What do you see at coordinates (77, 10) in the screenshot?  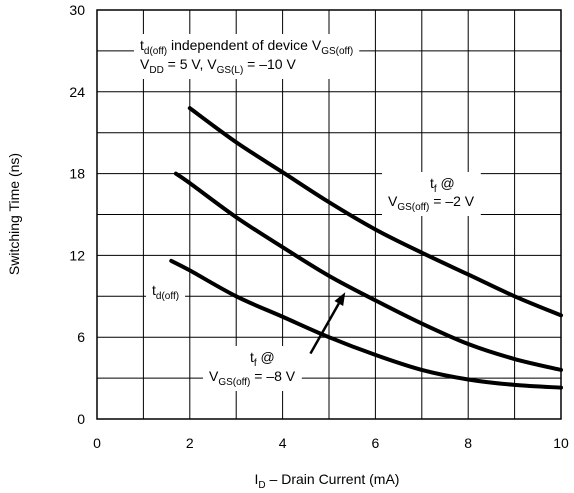 I see `y-tick-label: 30` at bounding box center [77, 10].